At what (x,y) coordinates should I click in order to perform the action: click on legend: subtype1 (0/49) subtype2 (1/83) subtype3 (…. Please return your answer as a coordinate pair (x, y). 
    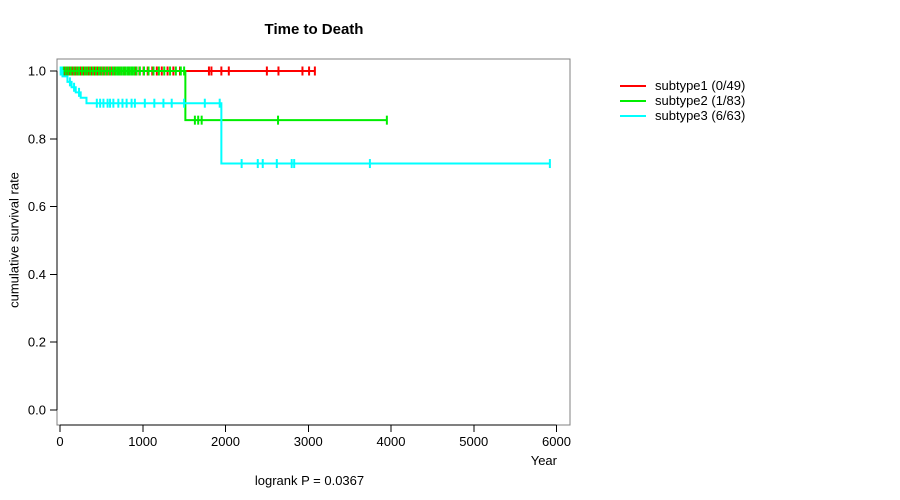
    Looking at the image, I should click on (682, 100).